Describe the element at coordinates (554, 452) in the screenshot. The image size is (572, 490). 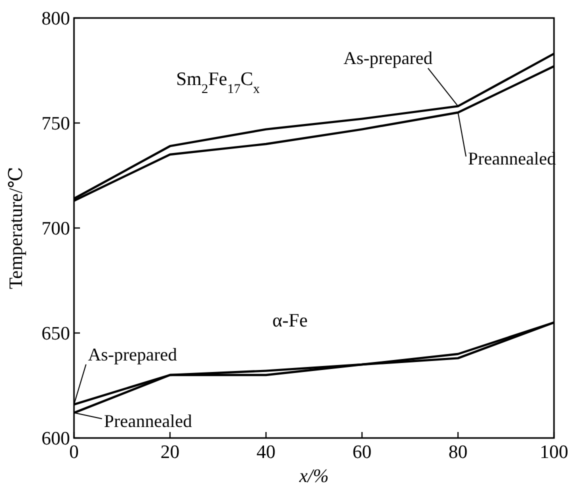
I see `x-tick-label: 100` at that location.